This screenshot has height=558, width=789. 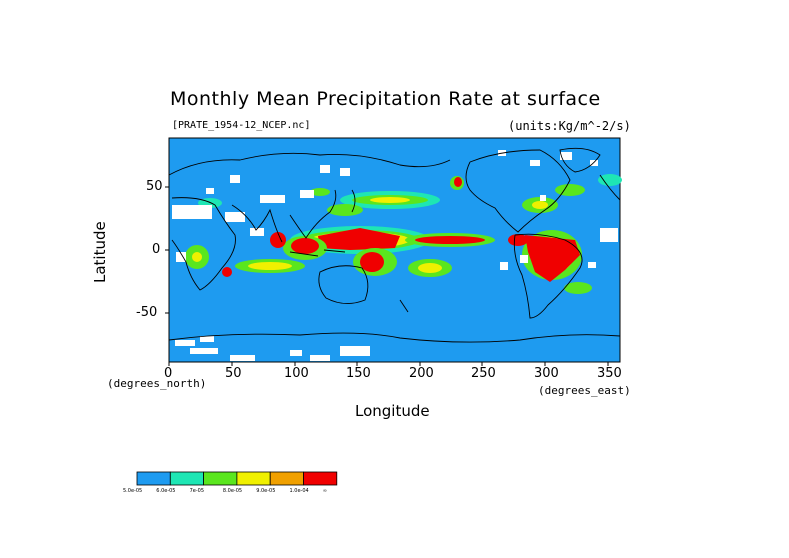 What do you see at coordinates (166, 491) in the screenshot?
I see `colorbar-label: 6.0e-05` at bounding box center [166, 491].